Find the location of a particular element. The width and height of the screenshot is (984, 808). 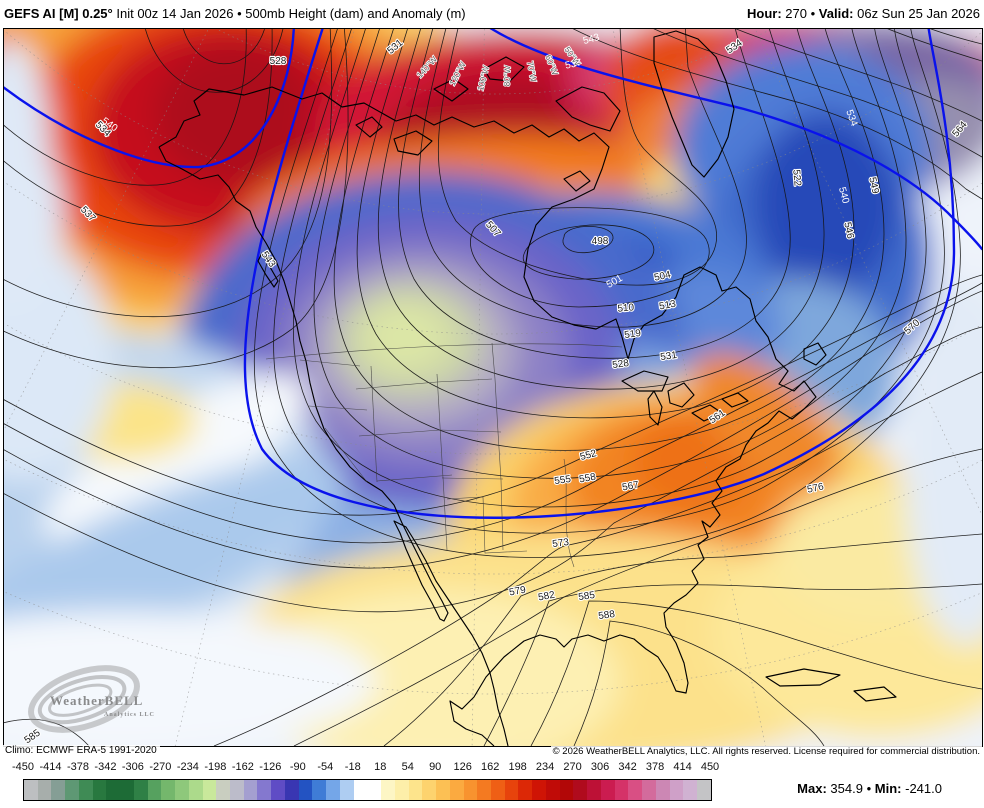

colorbar-tick: -234 is located at coordinates (187, 767).